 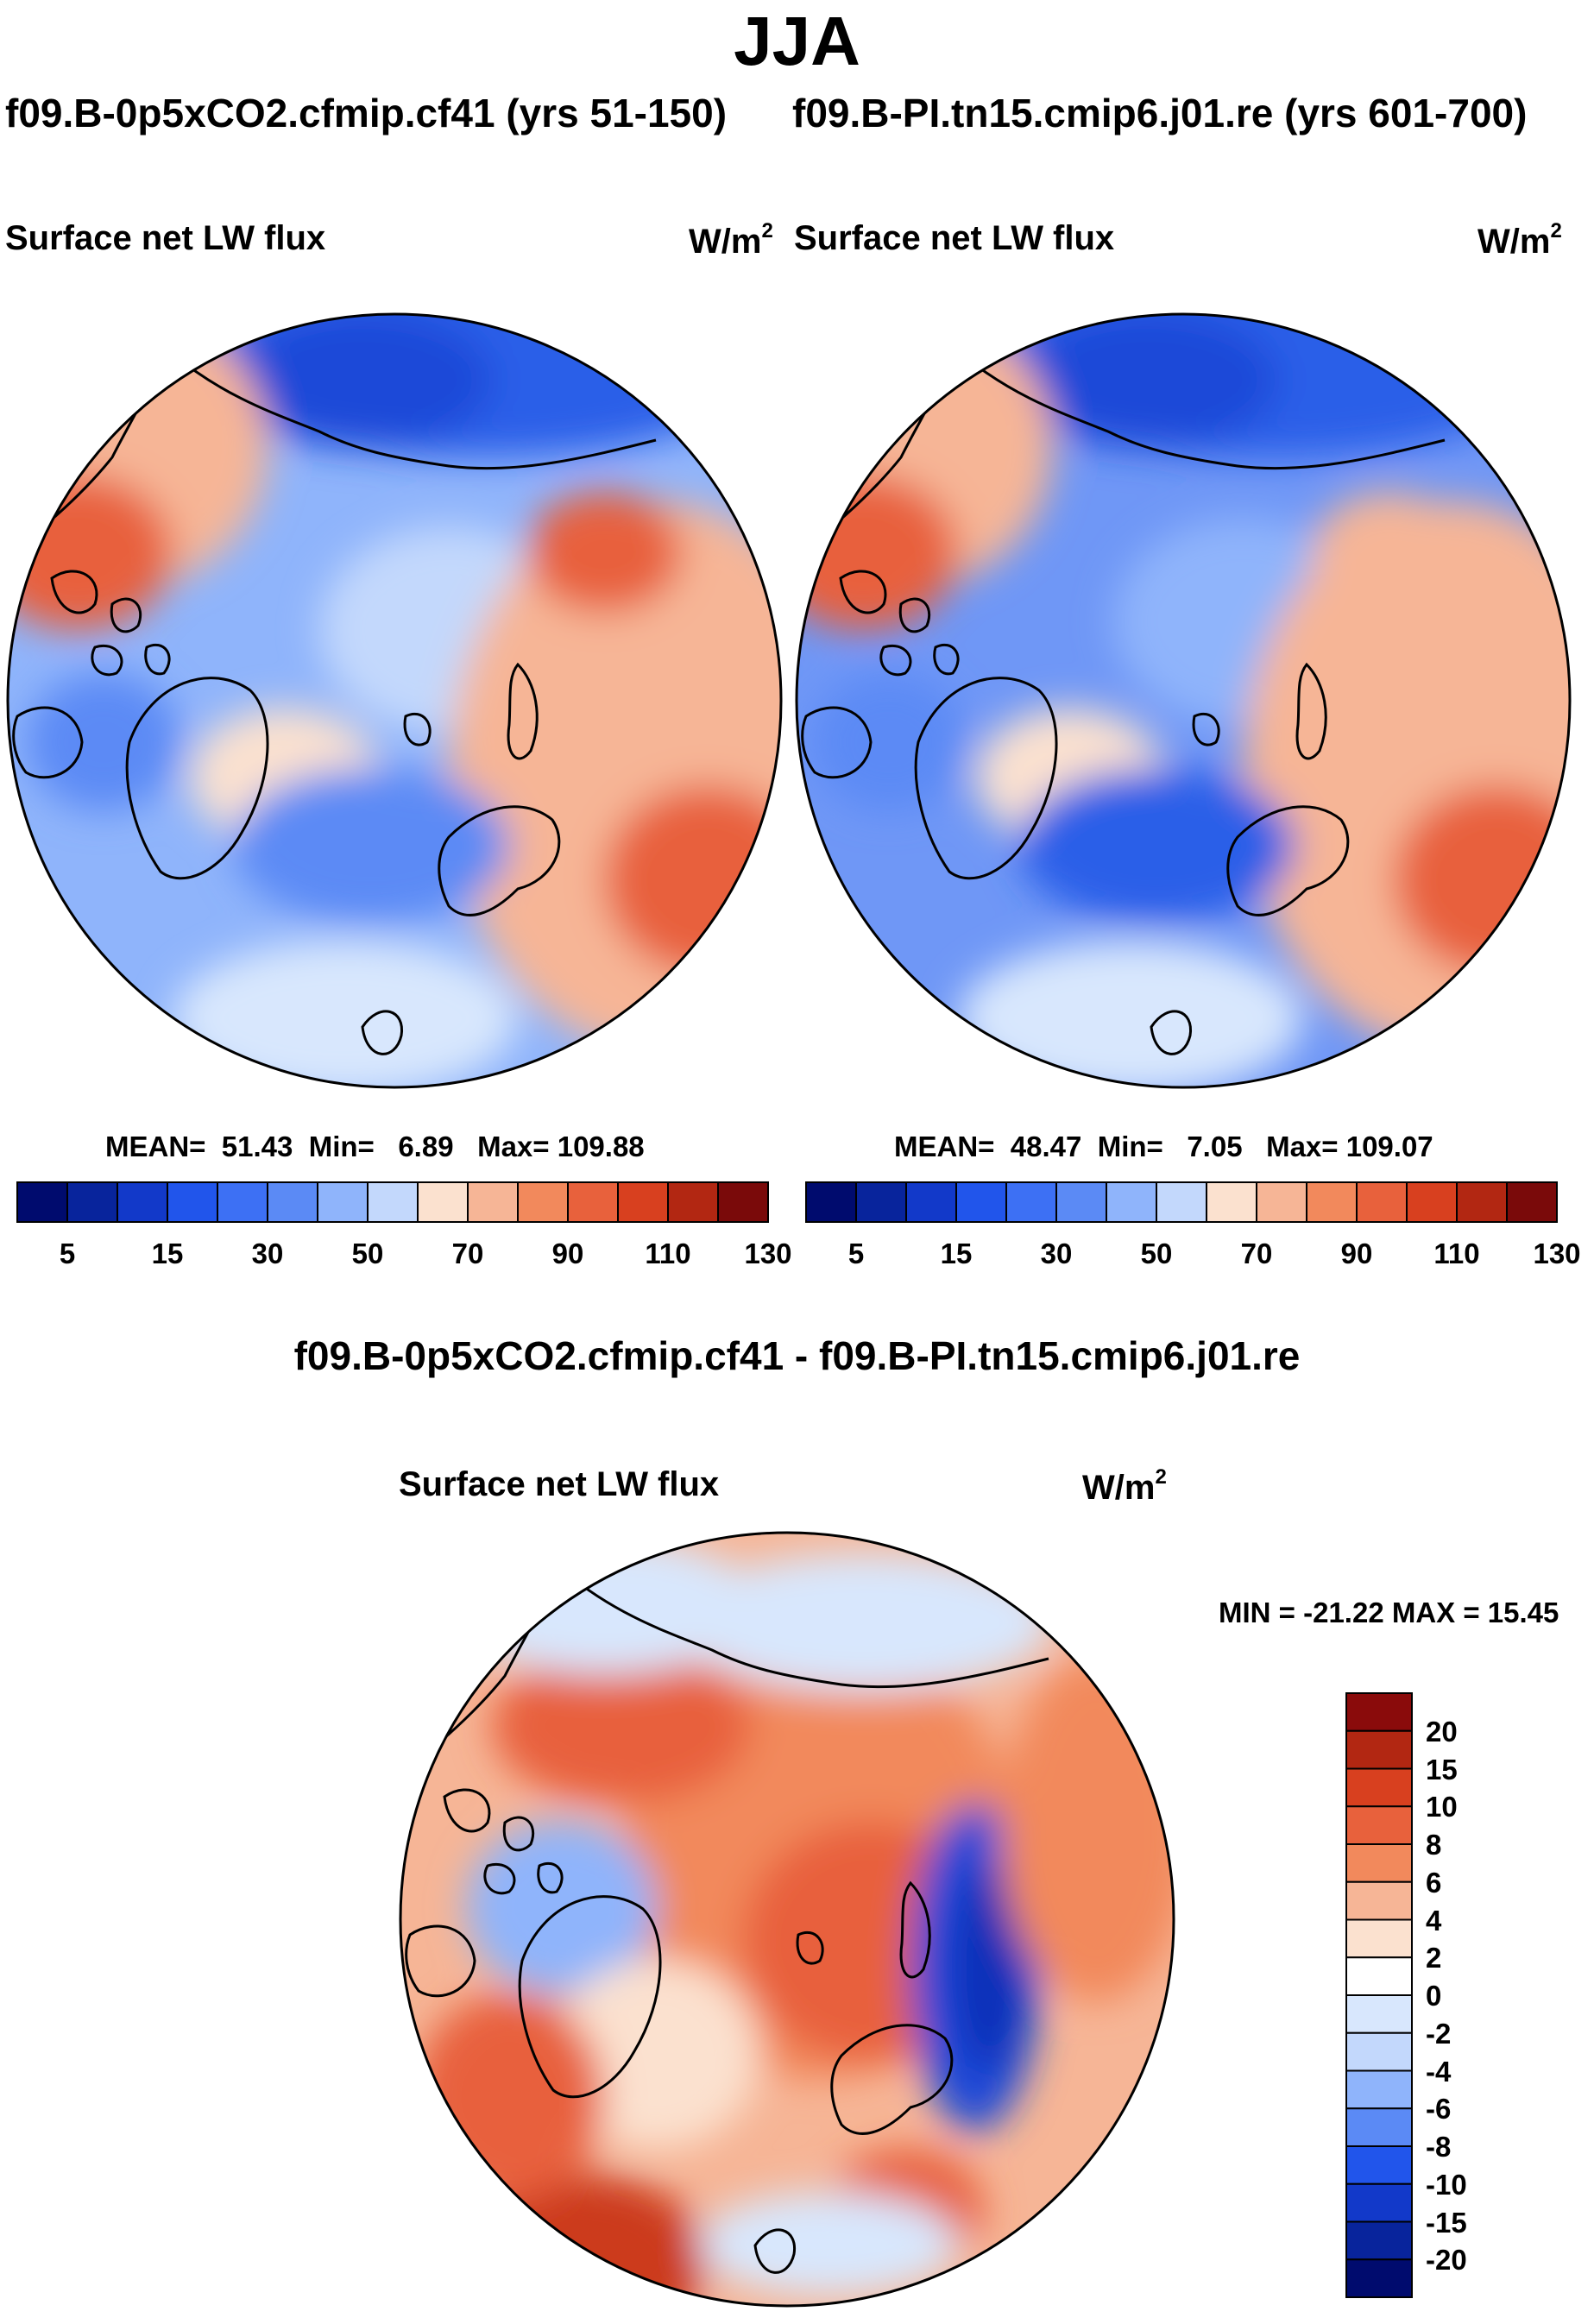 What do you see at coordinates (165, 238) in the screenshot?
I see `left-panel-title: Surface net LW flux` at bounding box center [165, 238].